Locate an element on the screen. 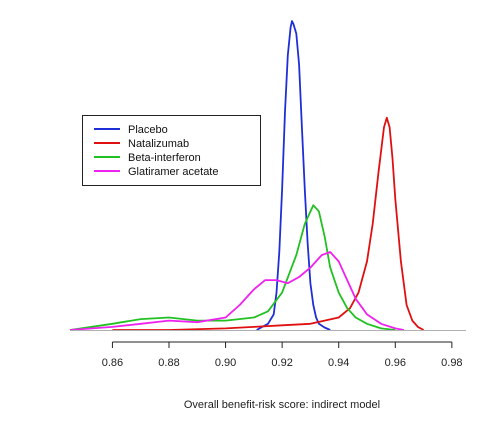 The width and height of the screenshot is (500, 432). series-line-glatiramer-acetate is located at coordinates (236, 291).